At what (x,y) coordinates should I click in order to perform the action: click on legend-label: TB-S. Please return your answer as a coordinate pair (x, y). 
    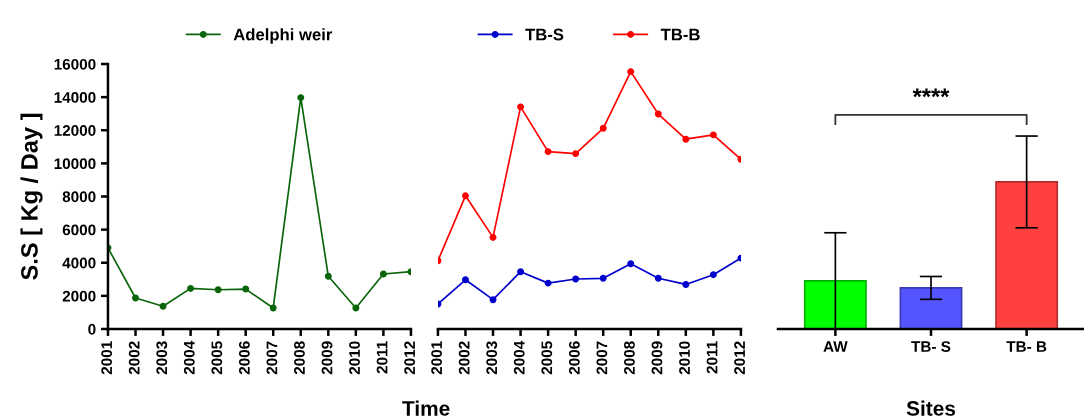
    Looking at the image, I should click on (544, 34).